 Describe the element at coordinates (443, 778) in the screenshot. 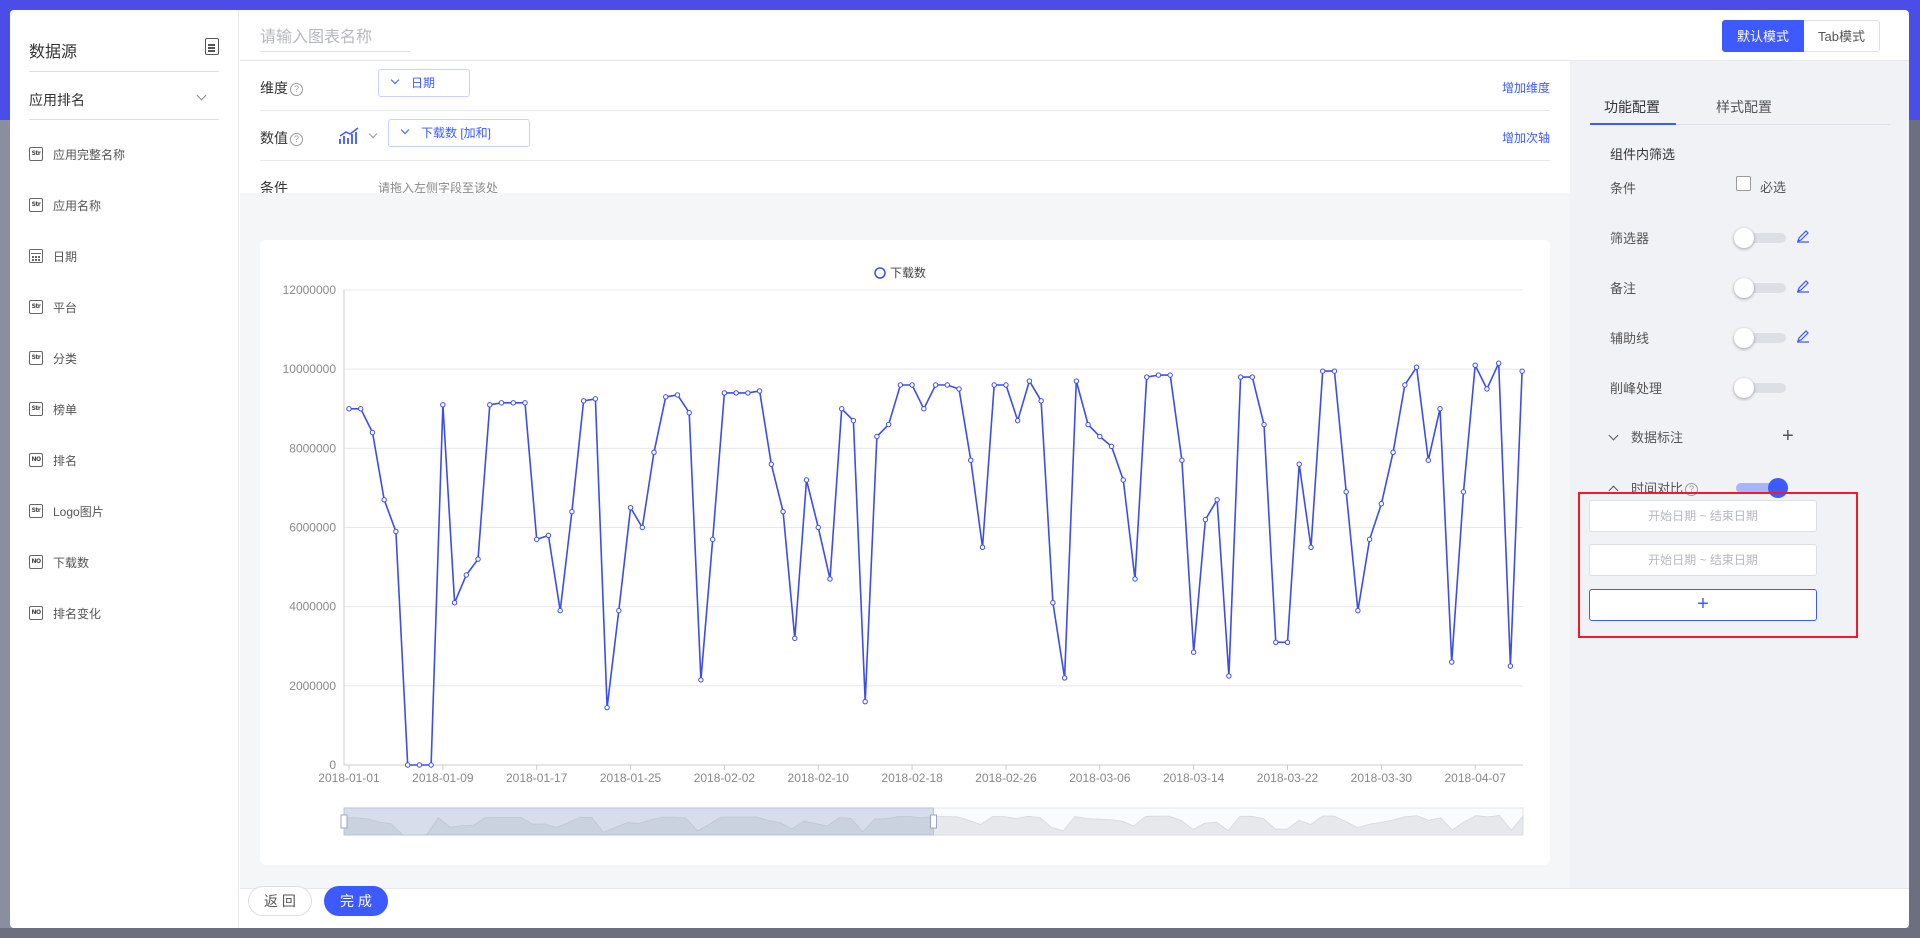

I see `x-tick-label: 2018-01-09` at that location.